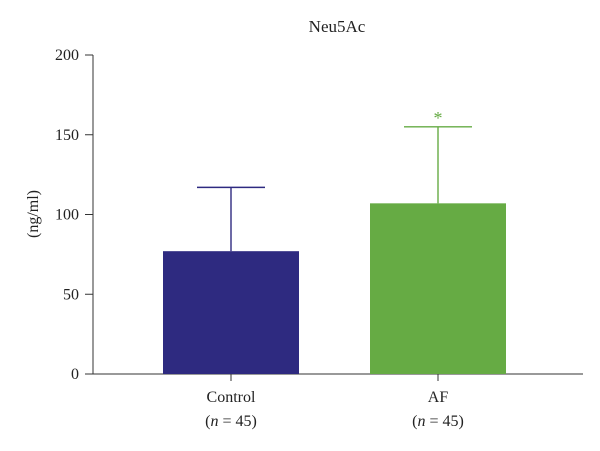 Image resolution: width=600 pixels, height=451 pixels. I want to click on y-tick-label: 150, so click(67, 135).